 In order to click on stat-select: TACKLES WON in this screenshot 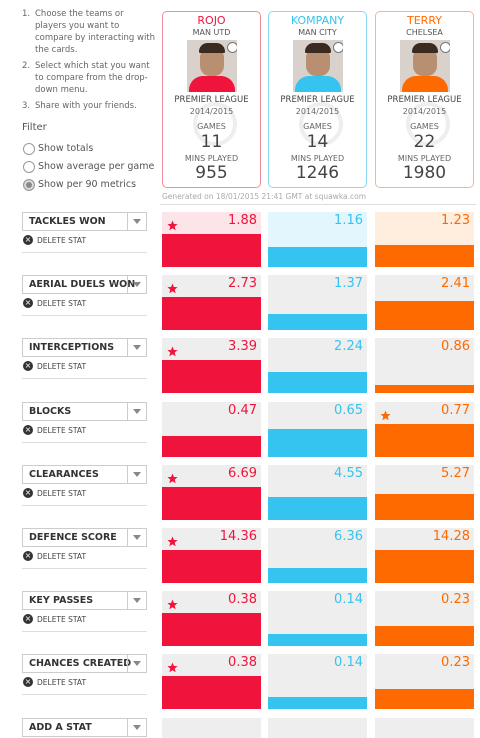, I will do `click(84, 221)`.